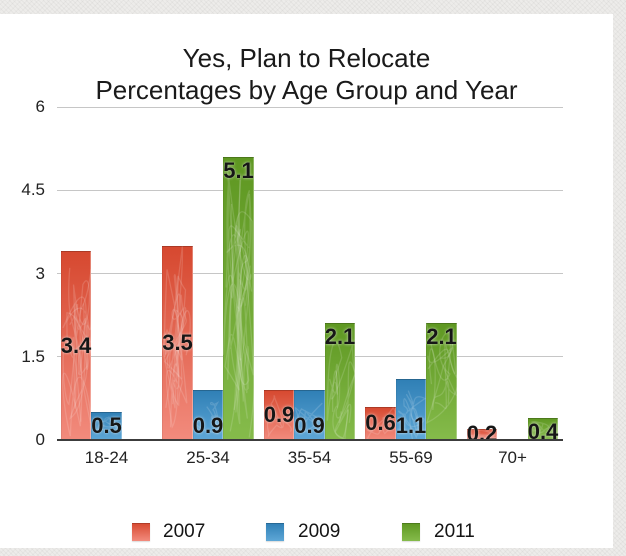  Describe the element at coordinates (319, 531) in the screenshot. I see `legend-label-2009: 2009` at that location.